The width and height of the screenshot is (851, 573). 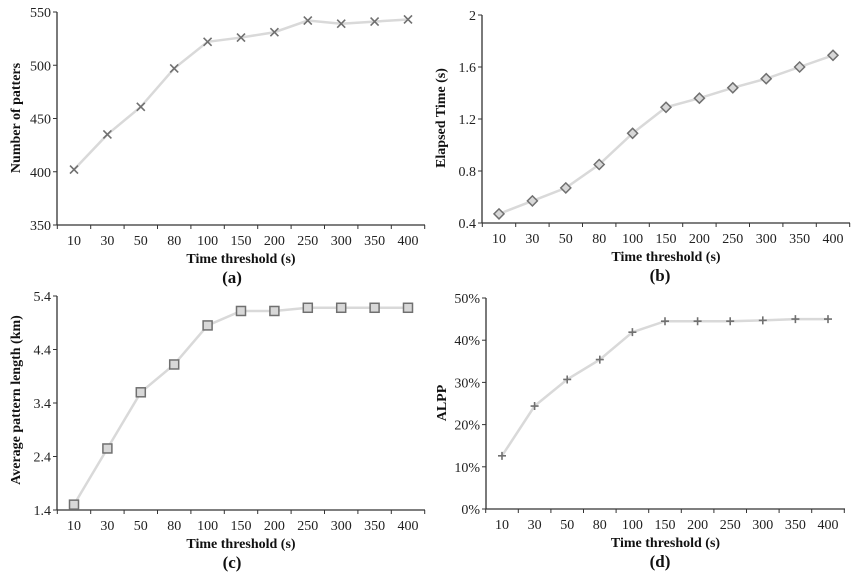 I want to click on y-tick-label: 400, so click(x=40, y=173).